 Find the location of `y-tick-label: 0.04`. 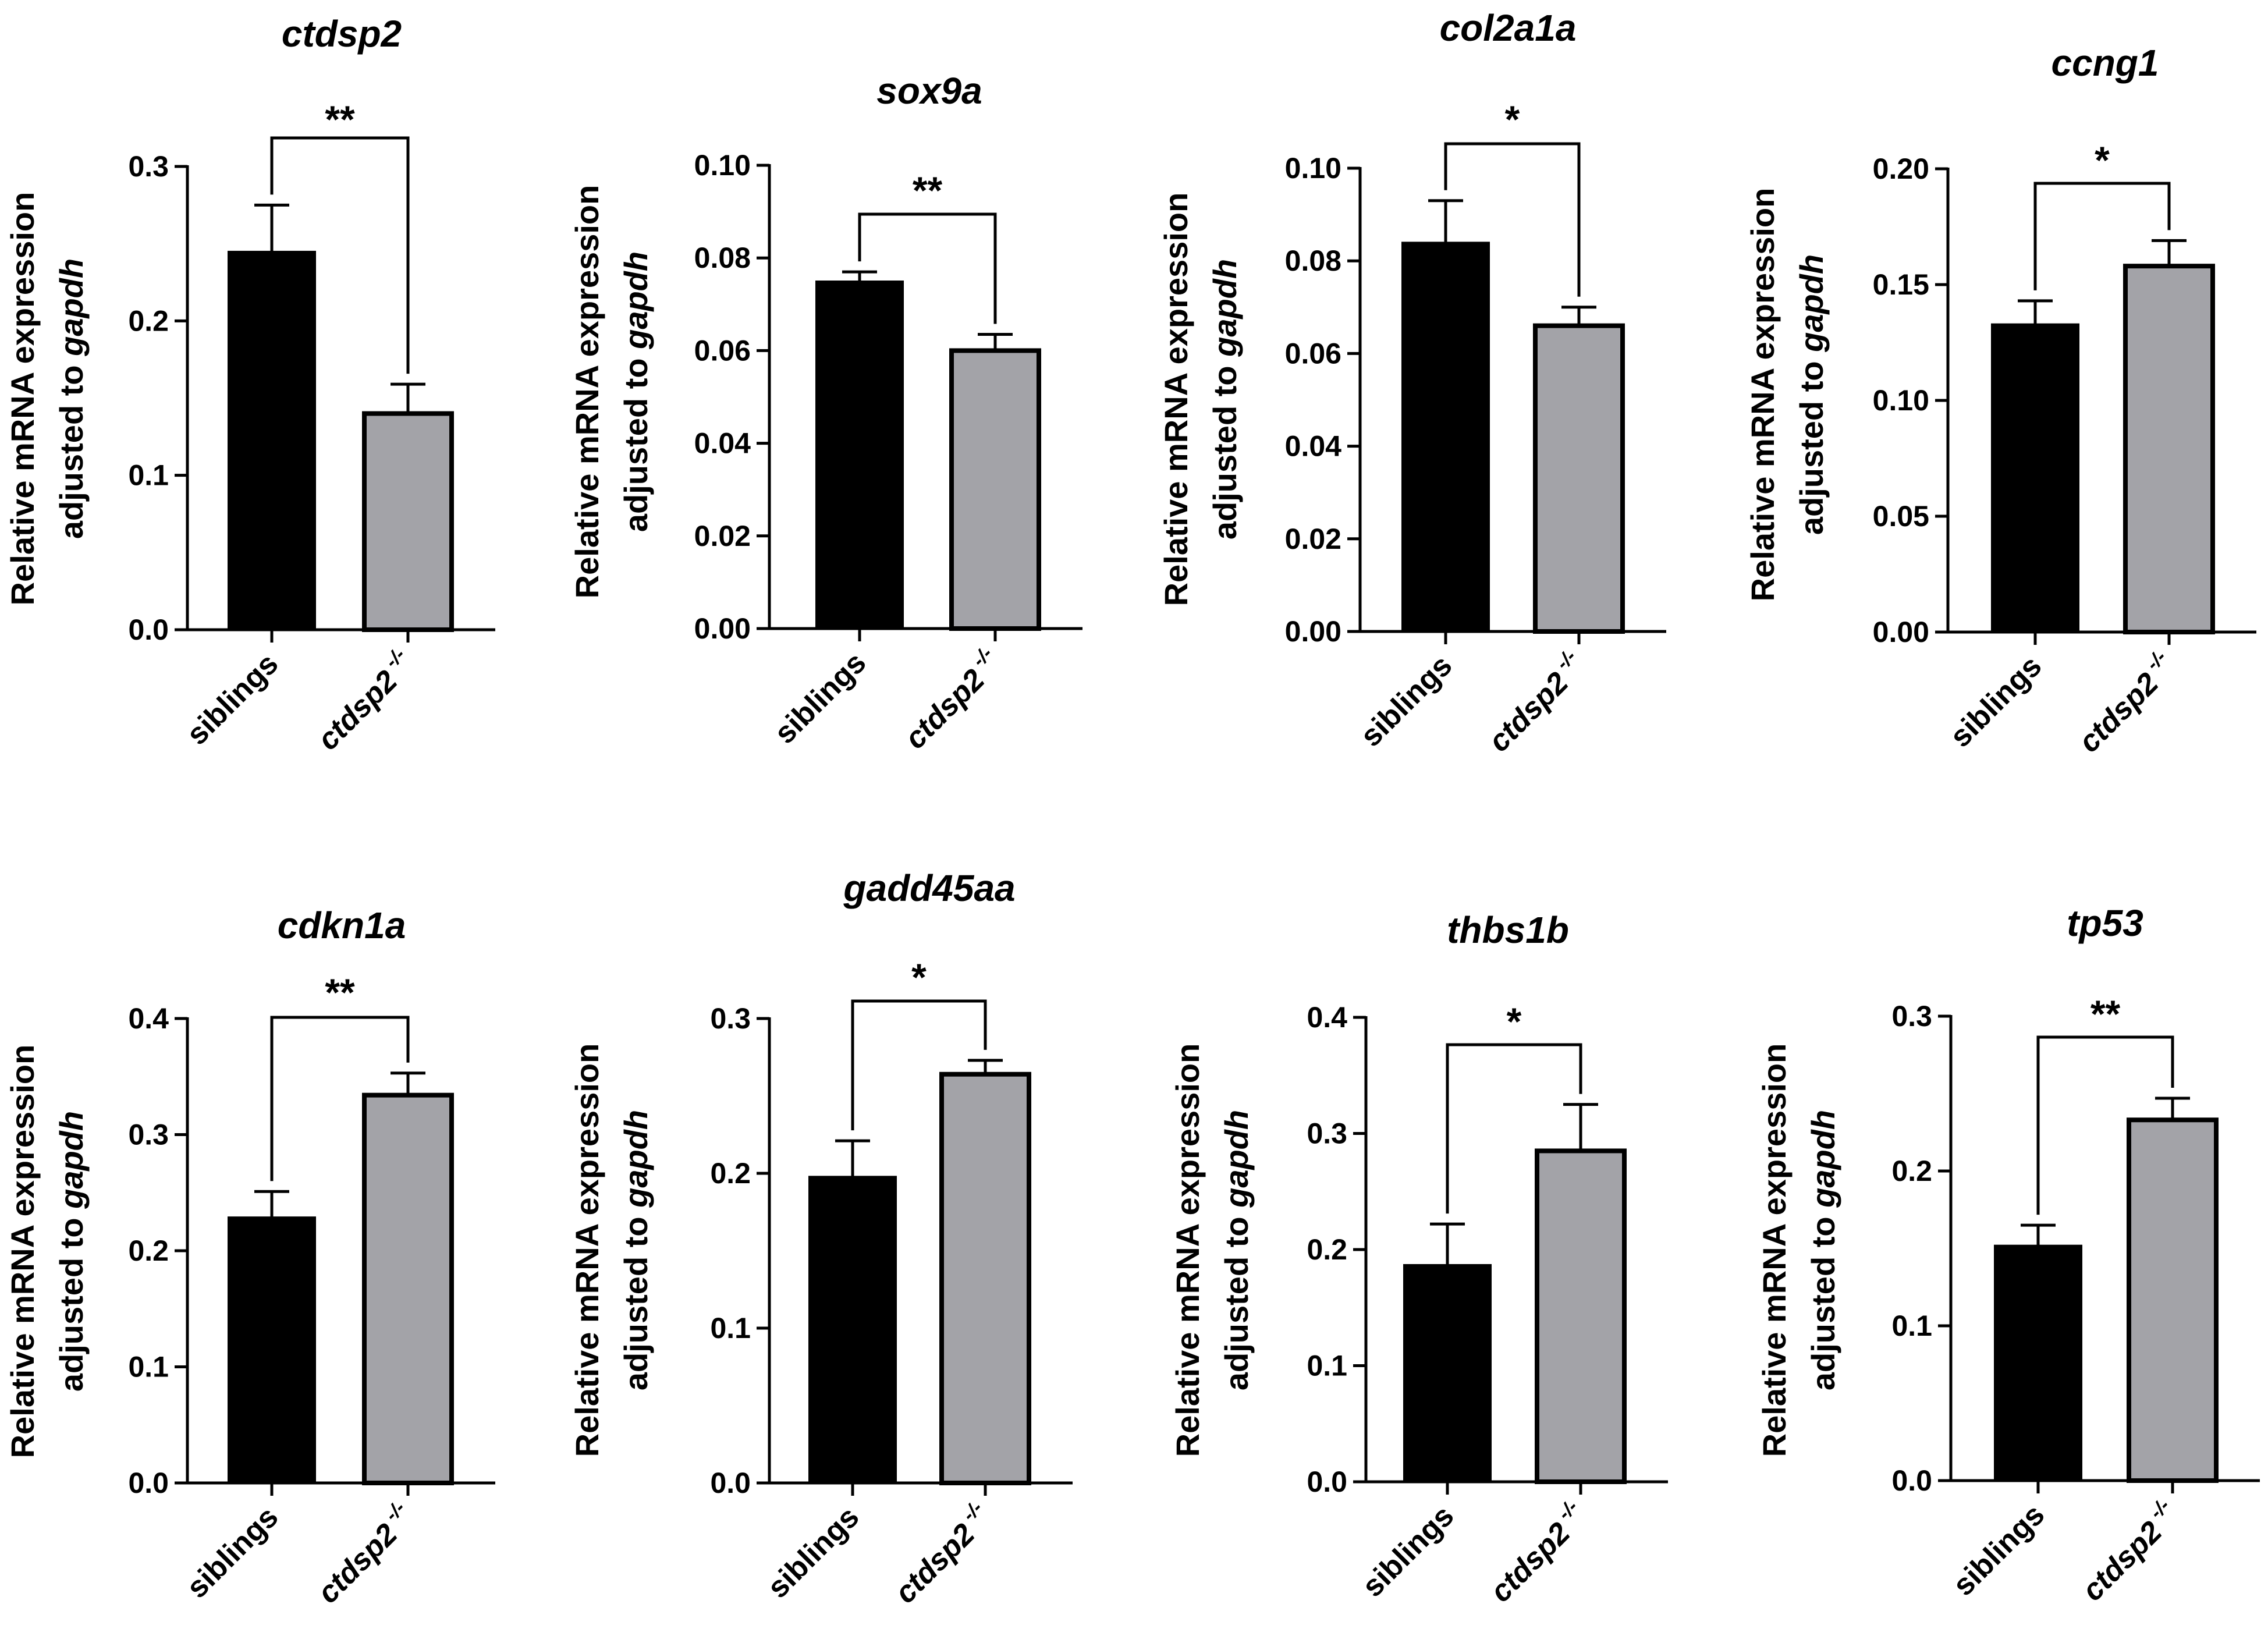

y-tick-label: 0.04 is located at coordinates (1313, 446).